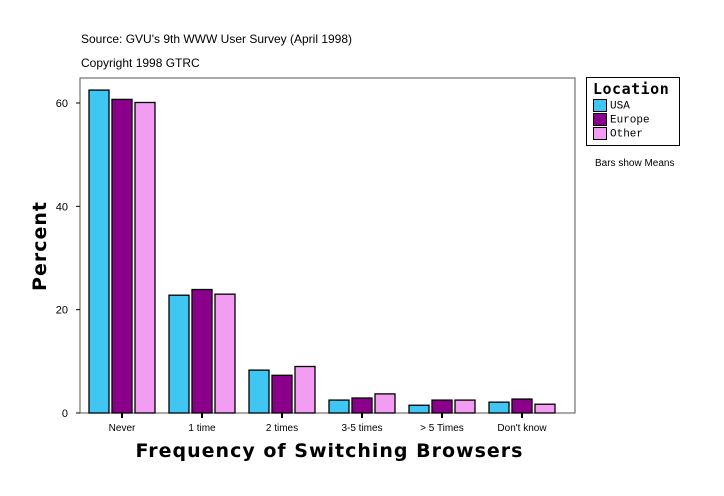 The image size is (724, 496). Describe the element at coordinates (627, 134) in the screenshot. I see `legend-label: Other` at that location.